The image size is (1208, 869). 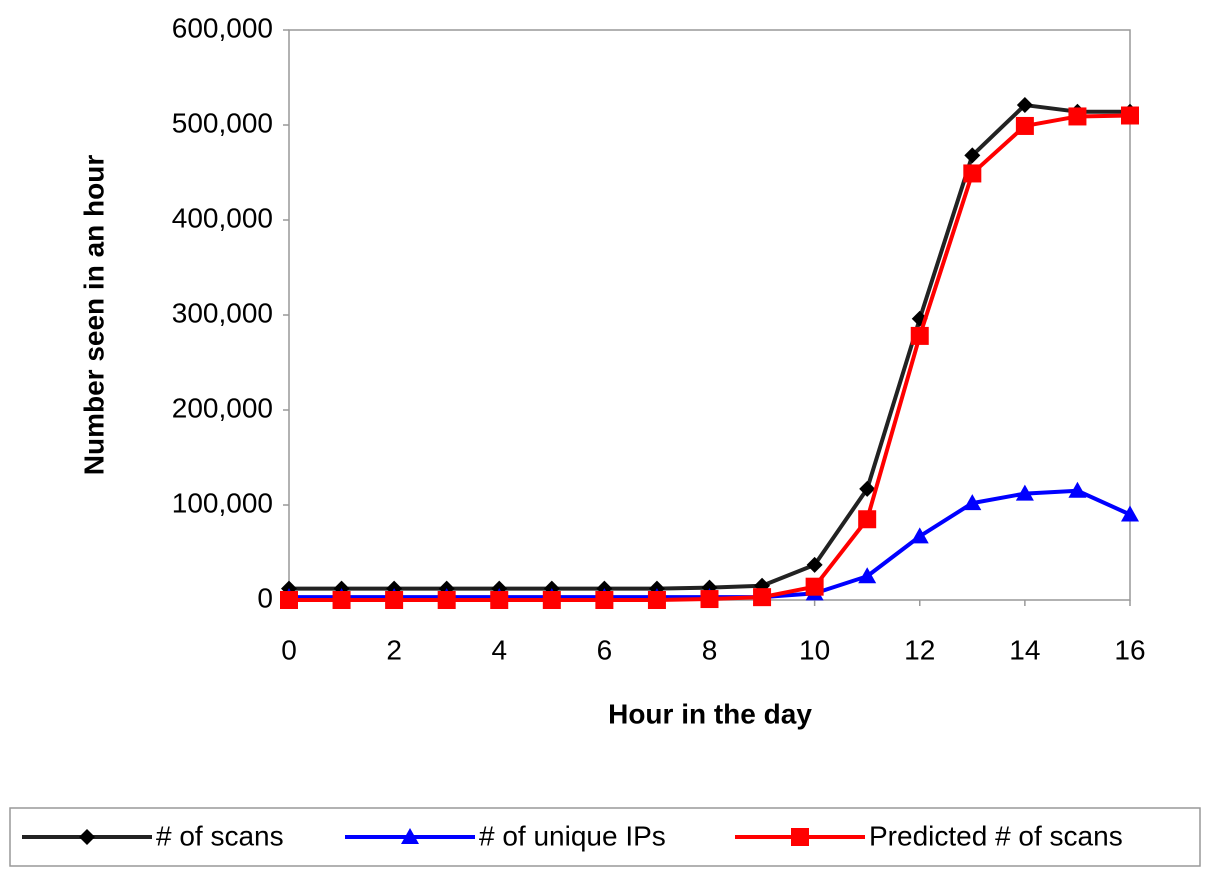 I want to click on x-tick-label: 4, so click(x=499, y=649).